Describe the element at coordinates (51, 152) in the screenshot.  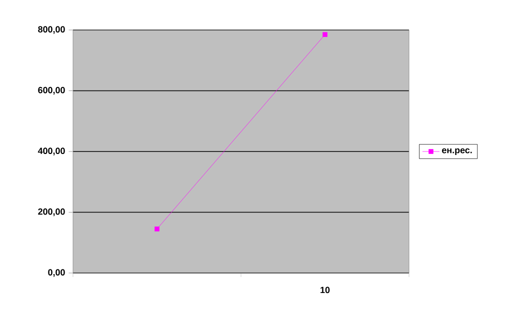
I see `y-tick-label: 400,00` at that location.